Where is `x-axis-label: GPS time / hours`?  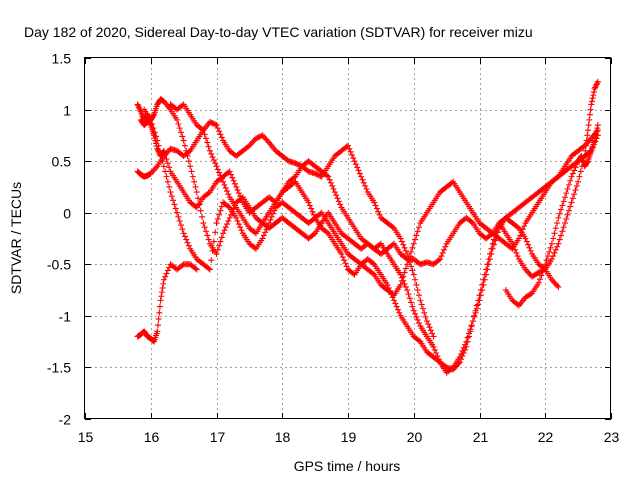 x-axis-label: GPS time / hours is located at coordinates (347, 466).